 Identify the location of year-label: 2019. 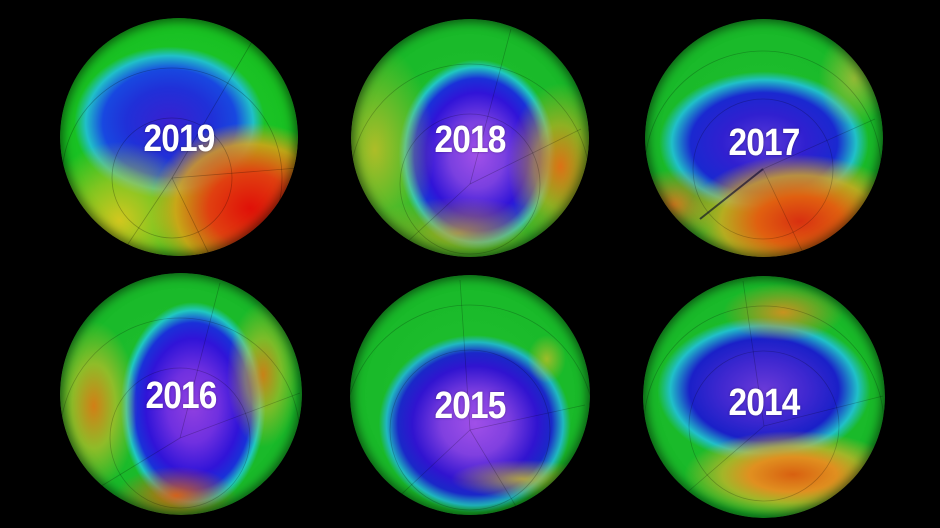
(179, 139).